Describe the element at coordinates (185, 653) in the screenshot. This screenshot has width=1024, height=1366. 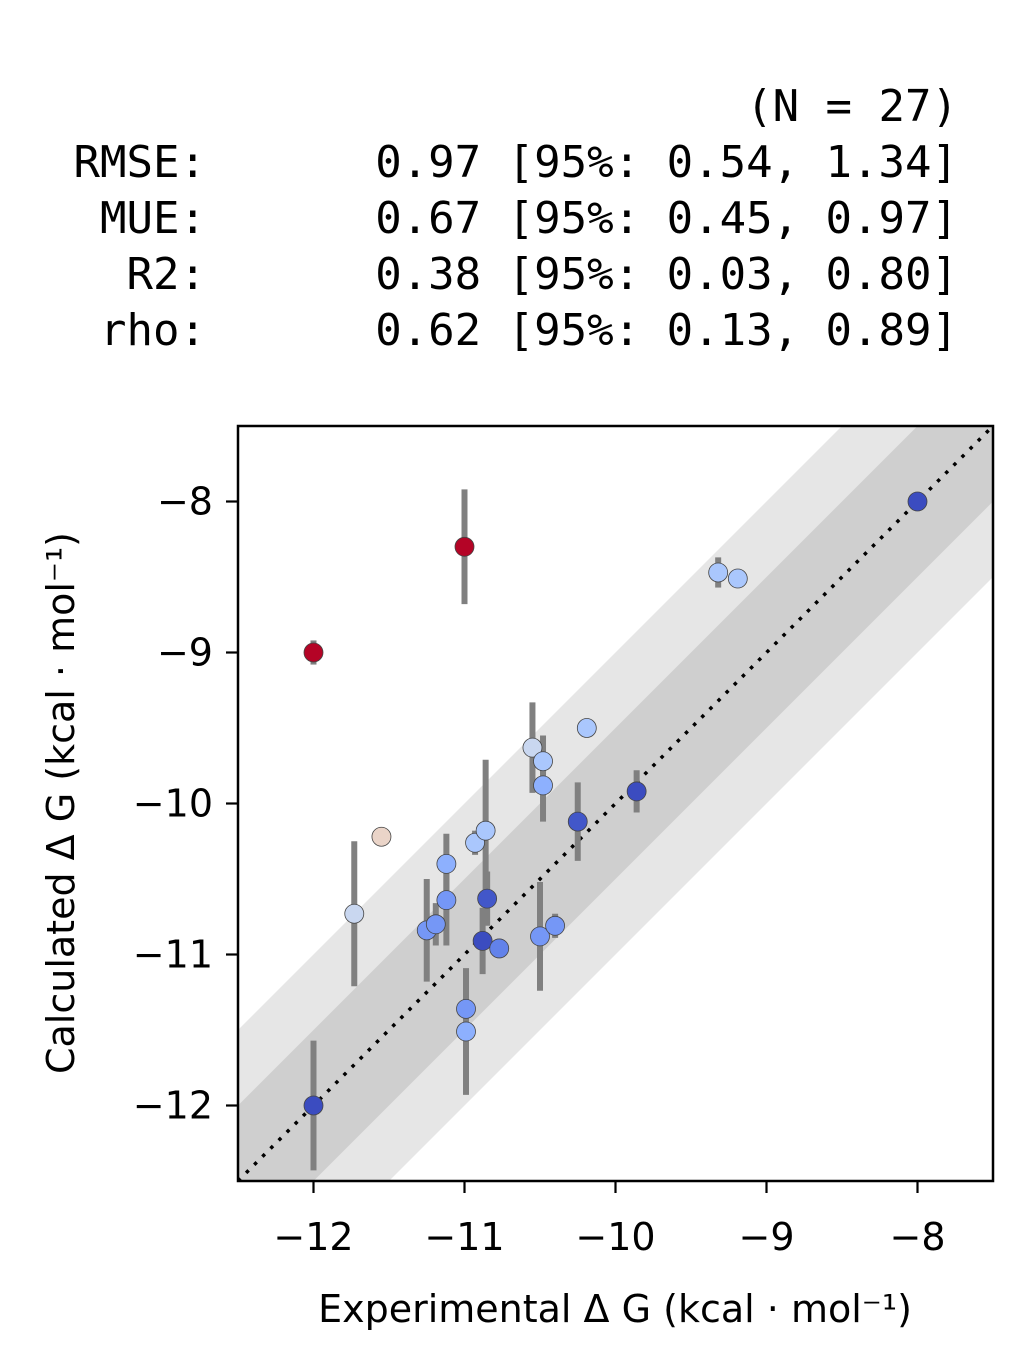
I see `y-tick-label: −9` at that location.